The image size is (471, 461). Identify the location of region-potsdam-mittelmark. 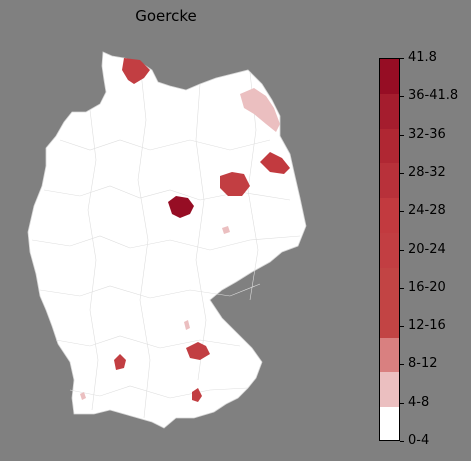
(235, 184).